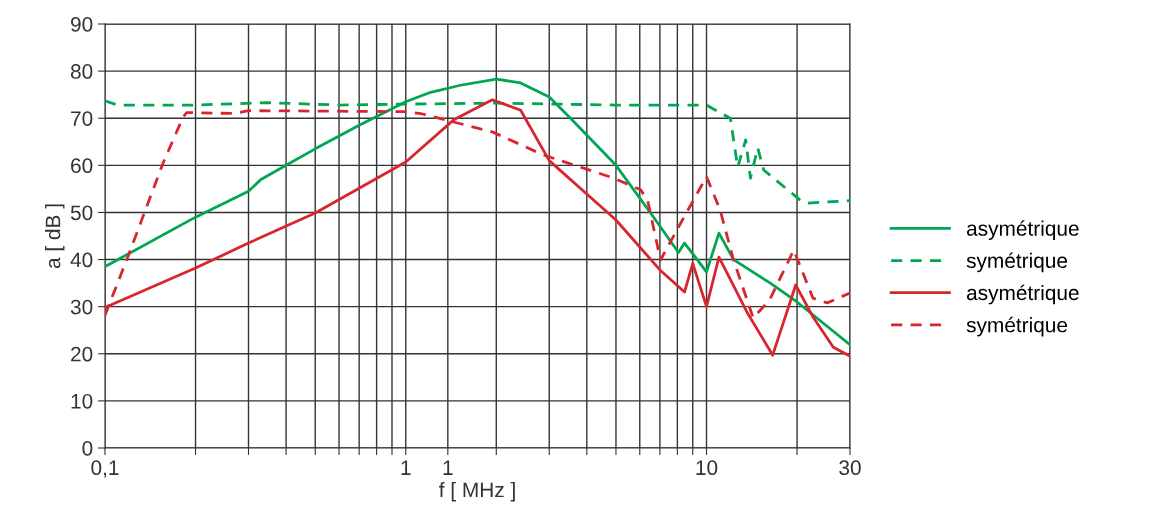 This screenshot has height=513, width=1170. I want to click on x-axis-title: f [ MHz ], so click(477, 492).